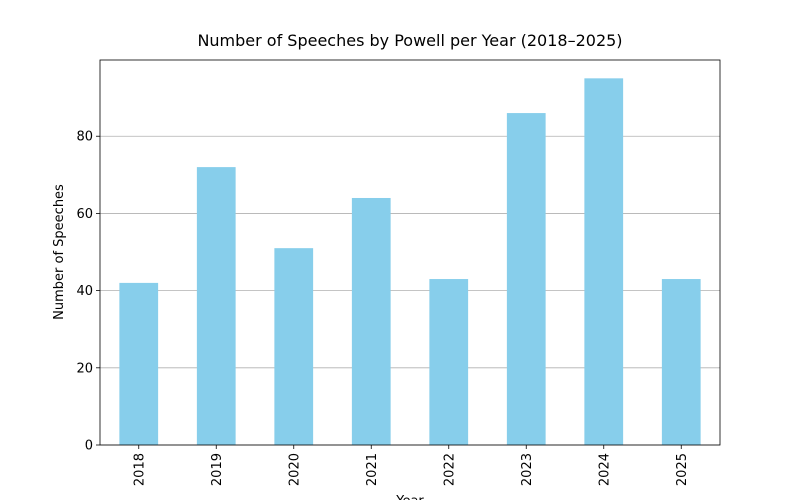 The height and width of the screenshot is (500, 800). Describe the element at coordinates (84, 368) in the screenshot. I see `y-tick-label: 20` at that location.